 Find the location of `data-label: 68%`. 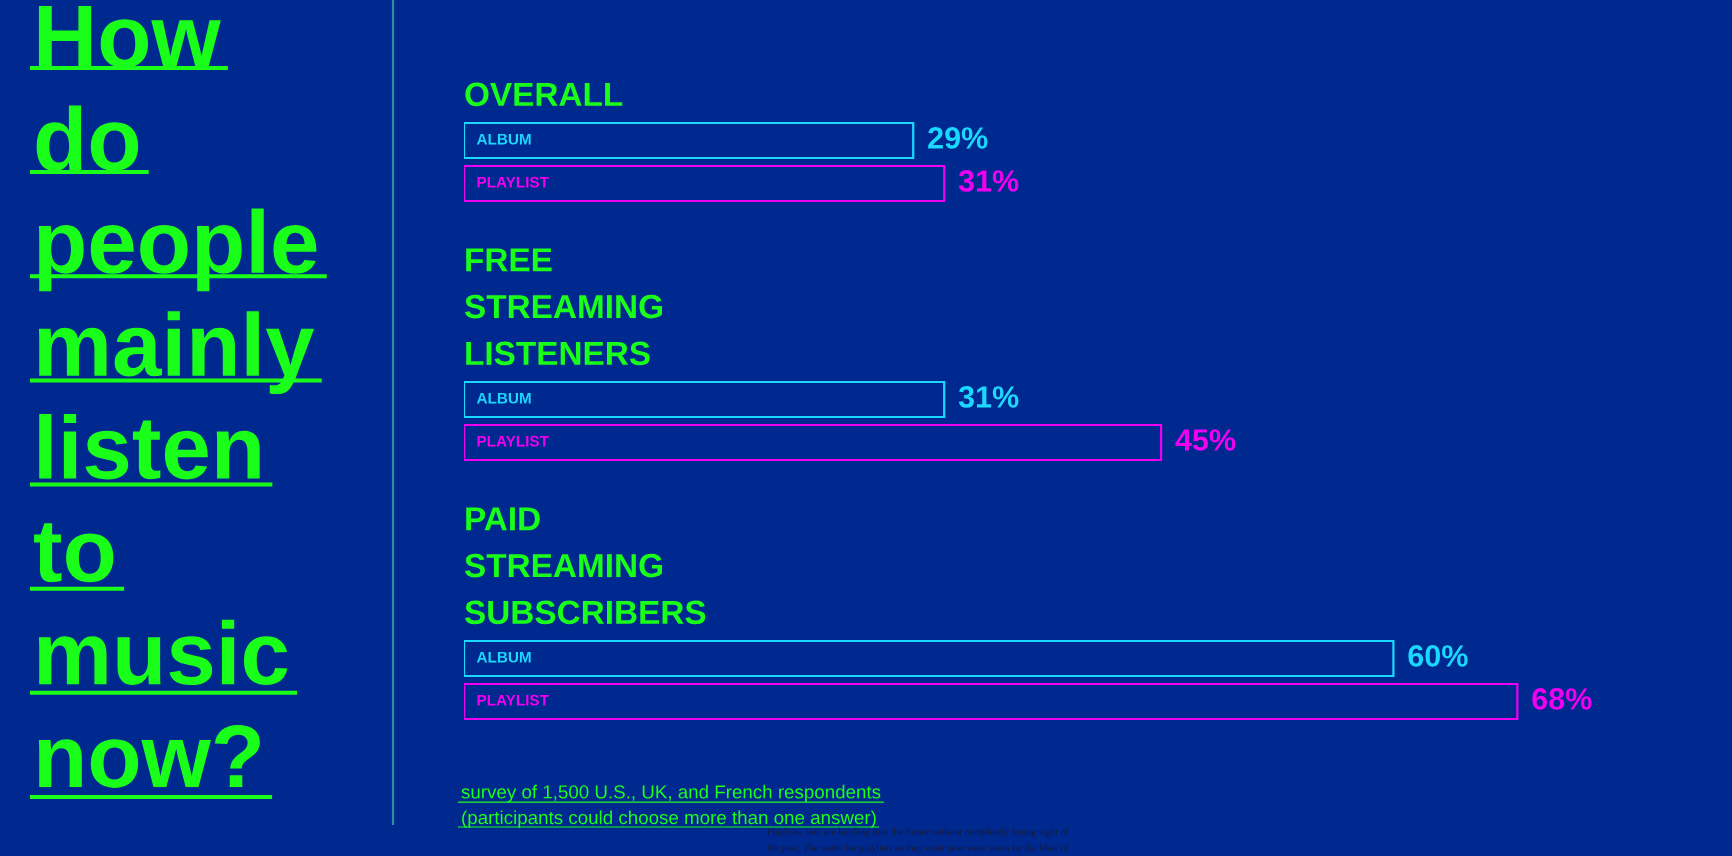

data-label: 68% is located at coordinates (1562, 699).